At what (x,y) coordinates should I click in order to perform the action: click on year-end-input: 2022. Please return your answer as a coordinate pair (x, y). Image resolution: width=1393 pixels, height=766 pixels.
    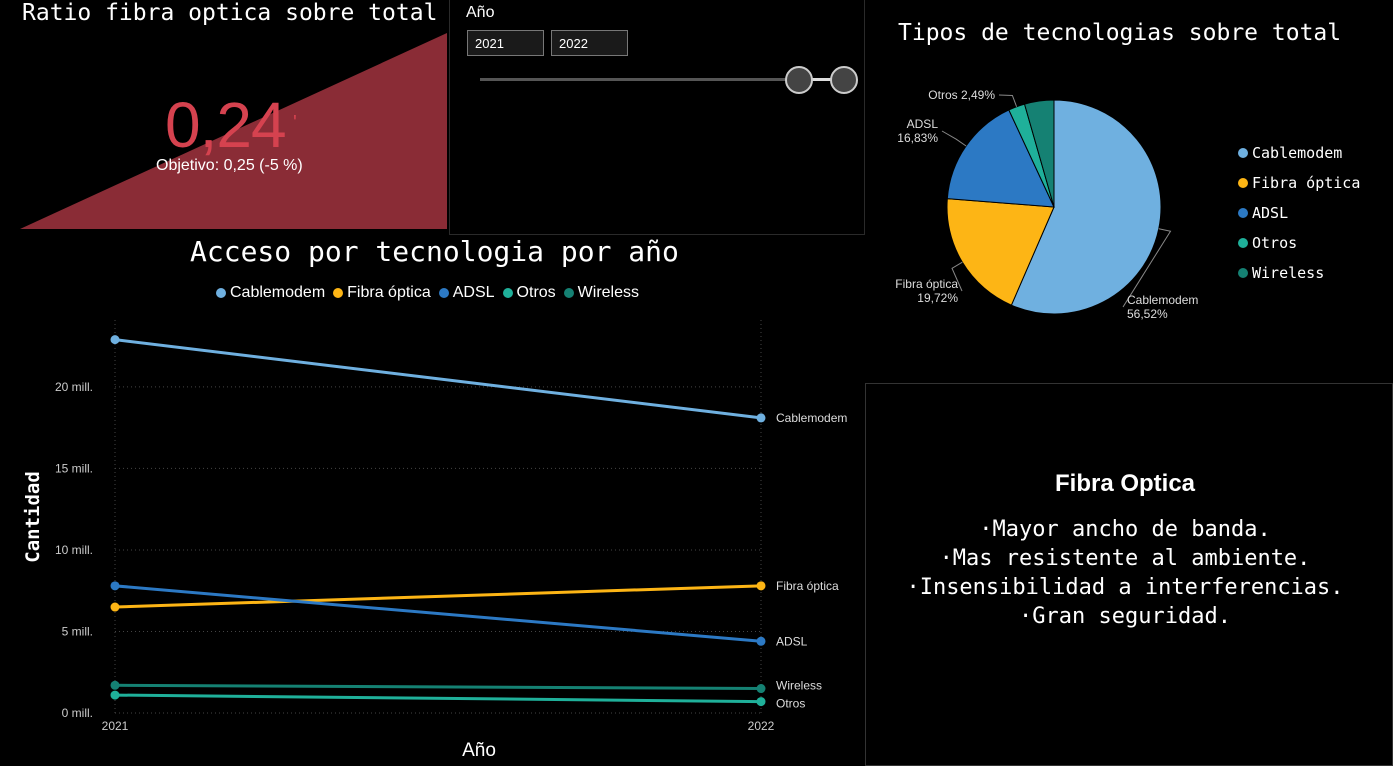
    Looking at the image, I should click on (589, 43).